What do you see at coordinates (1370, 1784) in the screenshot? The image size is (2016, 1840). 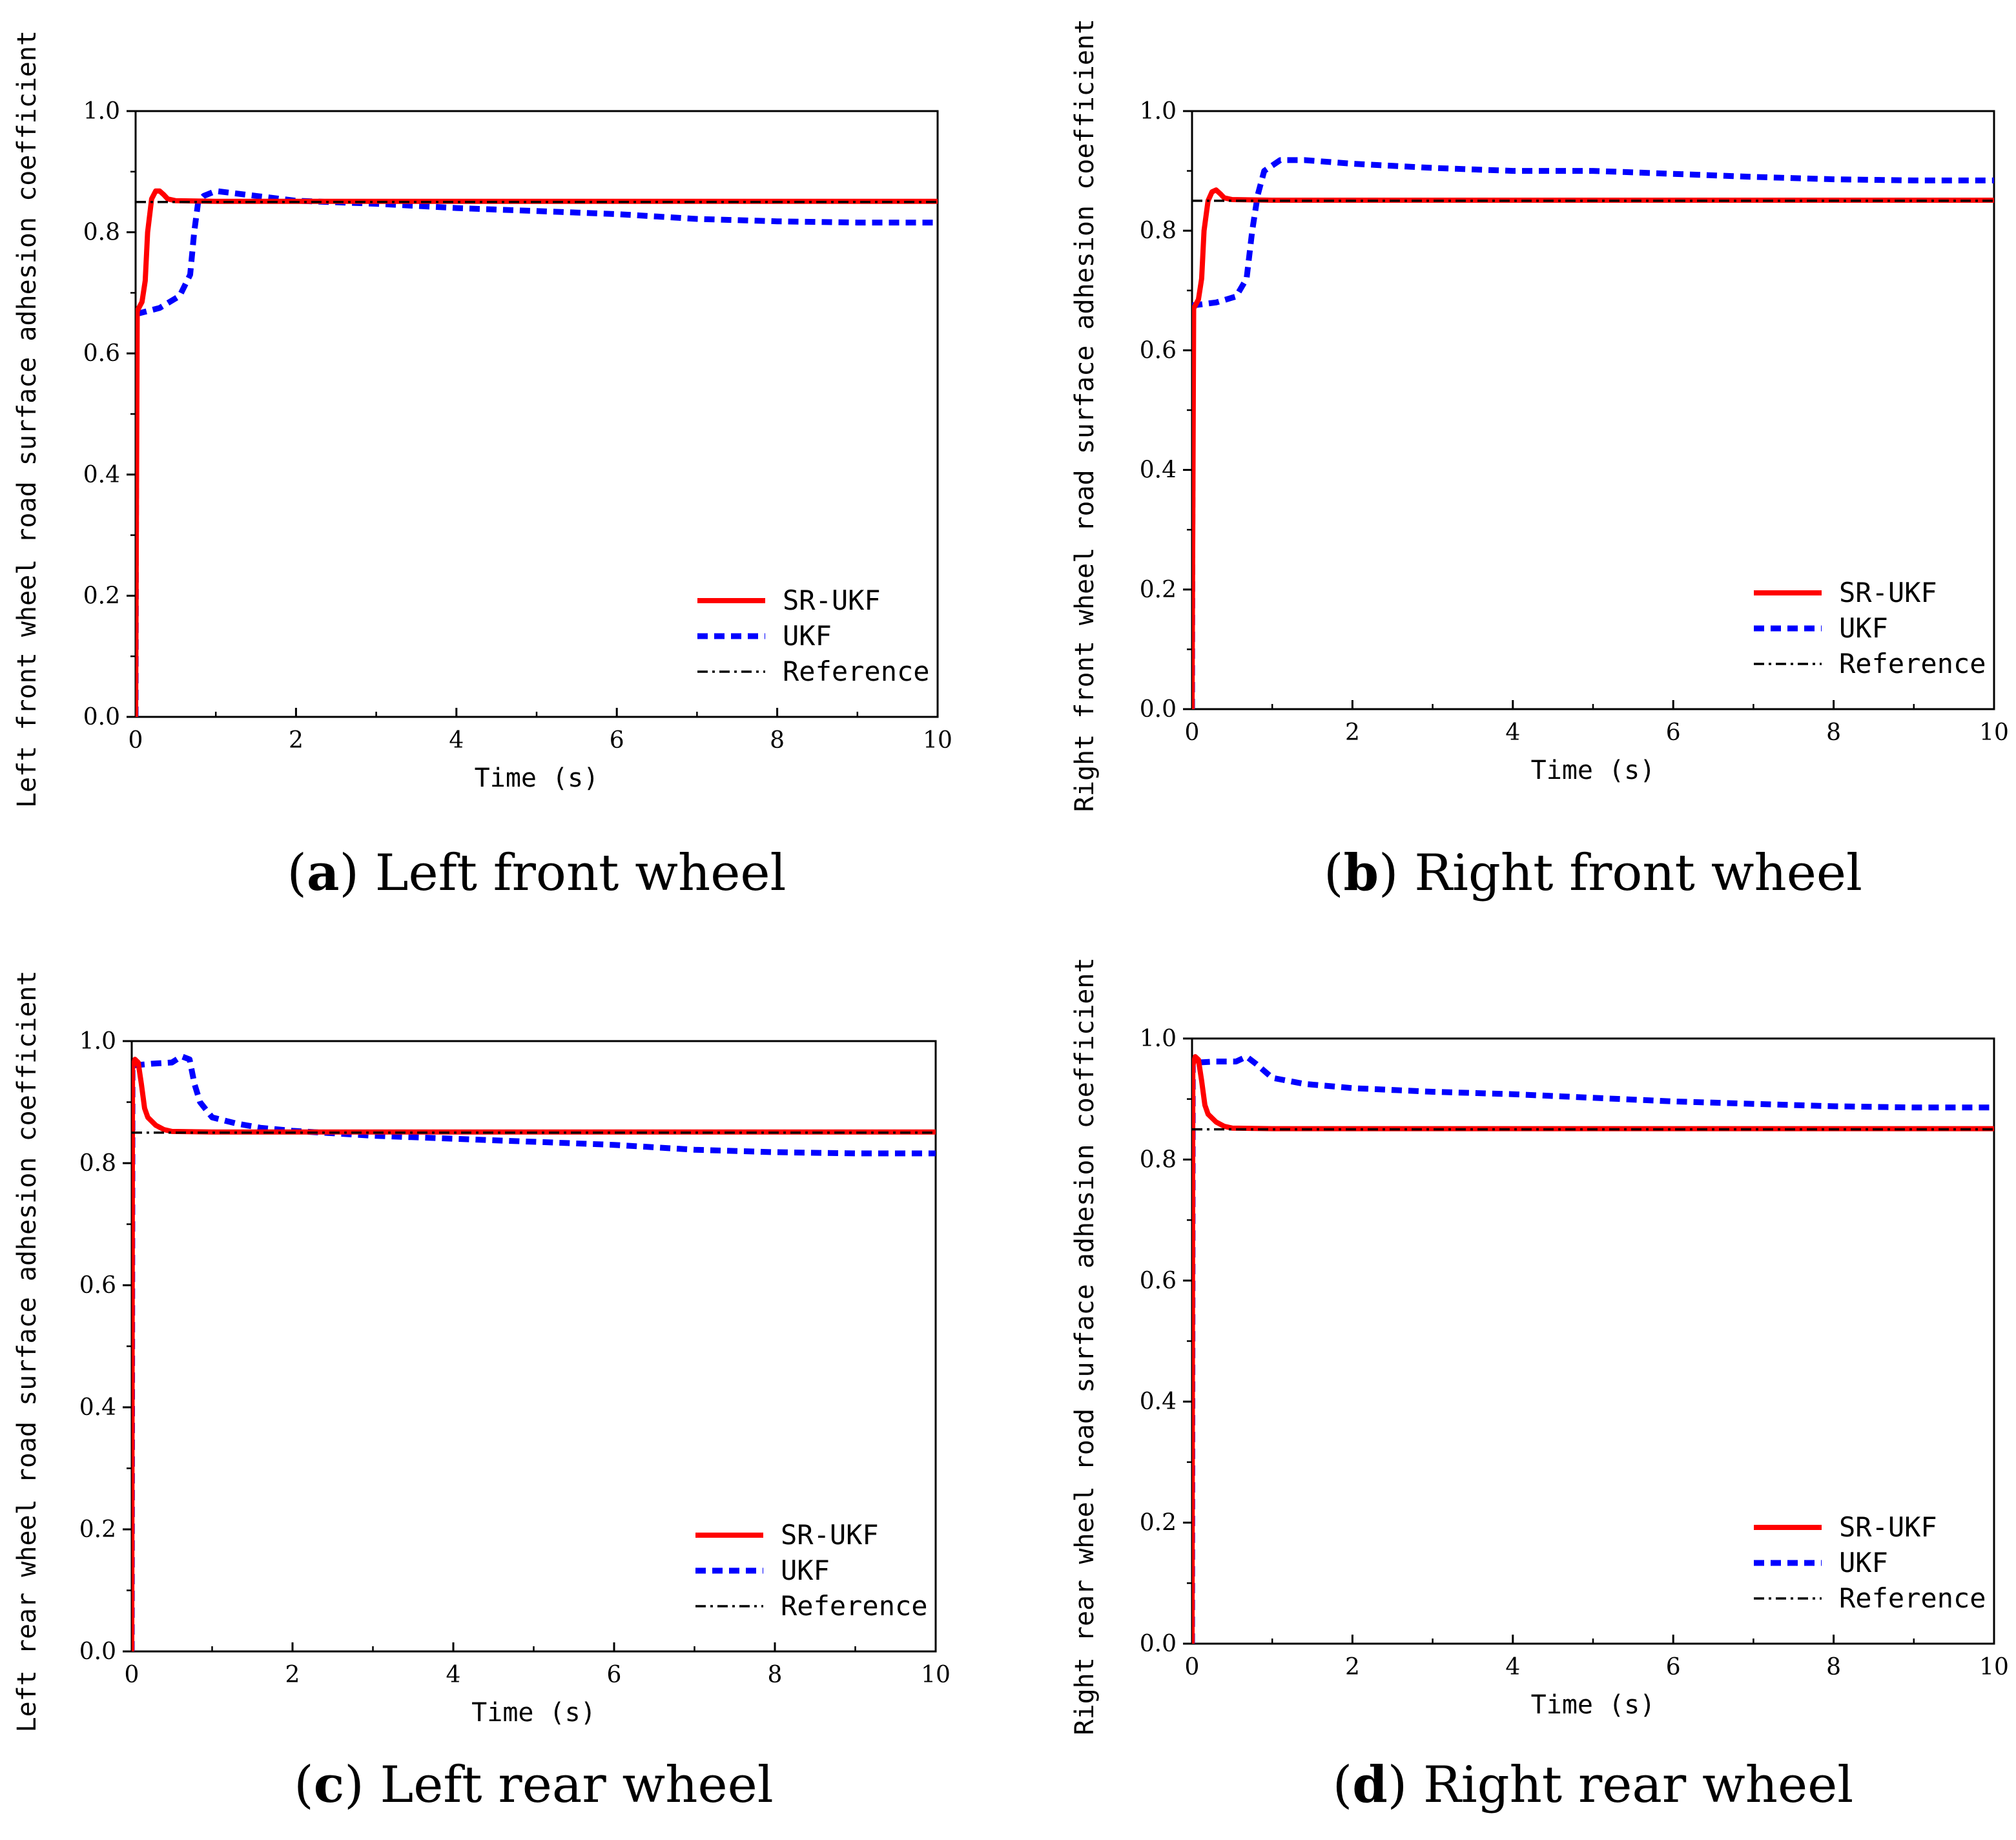 I see `caption-letter: d` at bounding box center [1370, 1784].